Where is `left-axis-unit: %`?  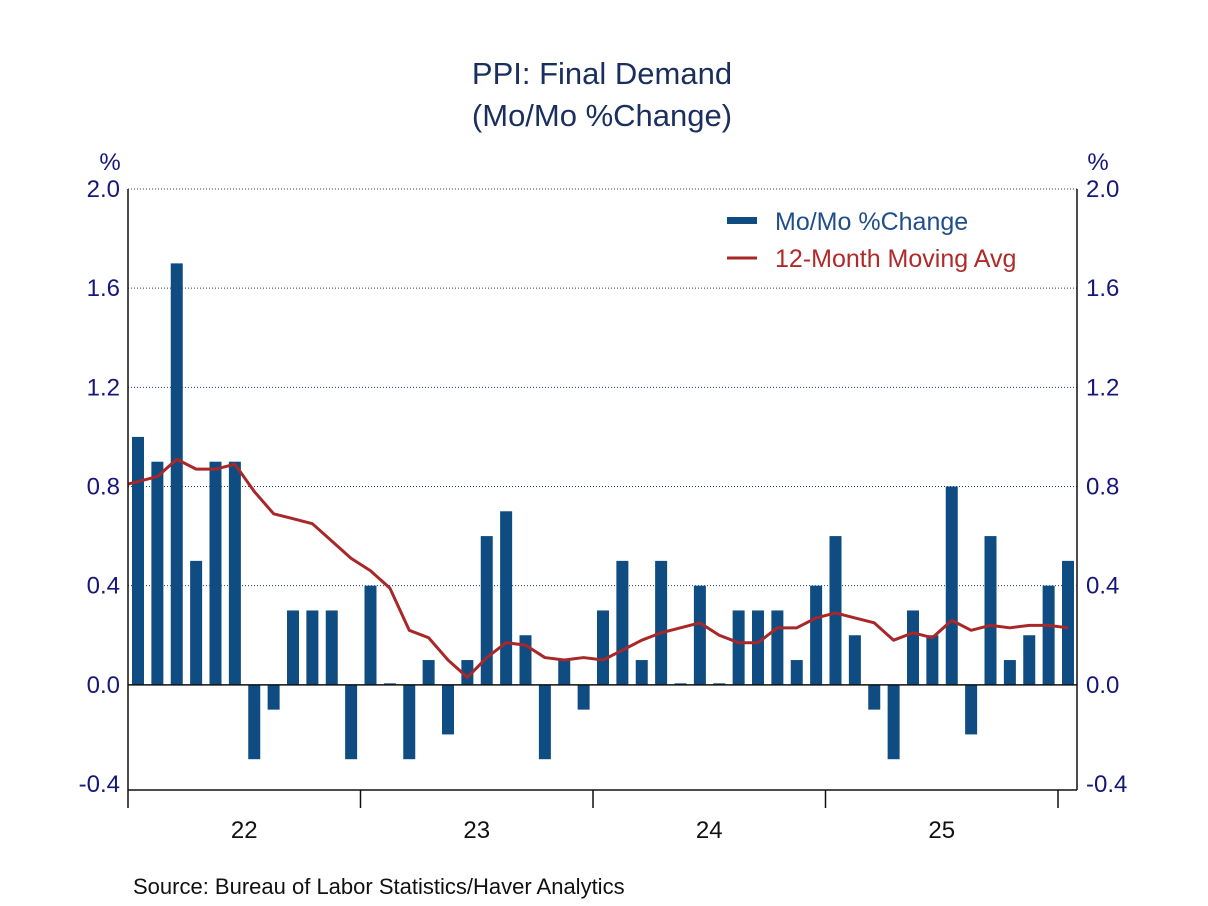 left-axis-unit: % is located at coordinates (109, 162).